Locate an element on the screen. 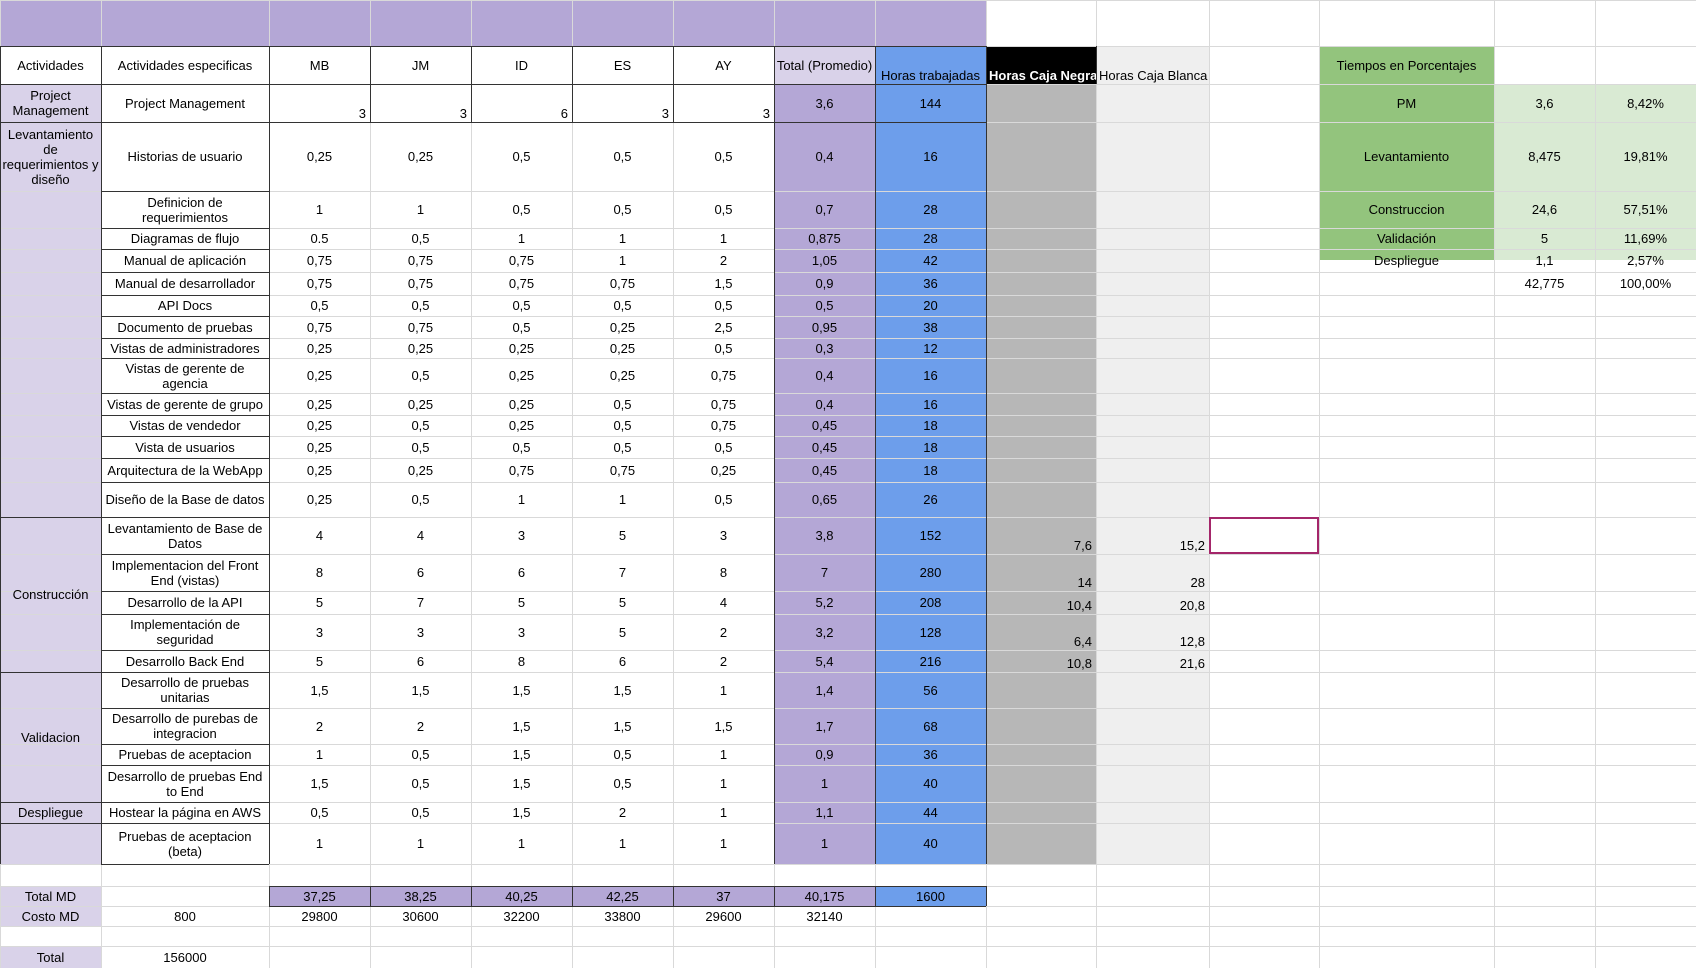 The height and width of the screenshot is (968, 1696). row-value-es: 7 is located at coordinates (622, 572).